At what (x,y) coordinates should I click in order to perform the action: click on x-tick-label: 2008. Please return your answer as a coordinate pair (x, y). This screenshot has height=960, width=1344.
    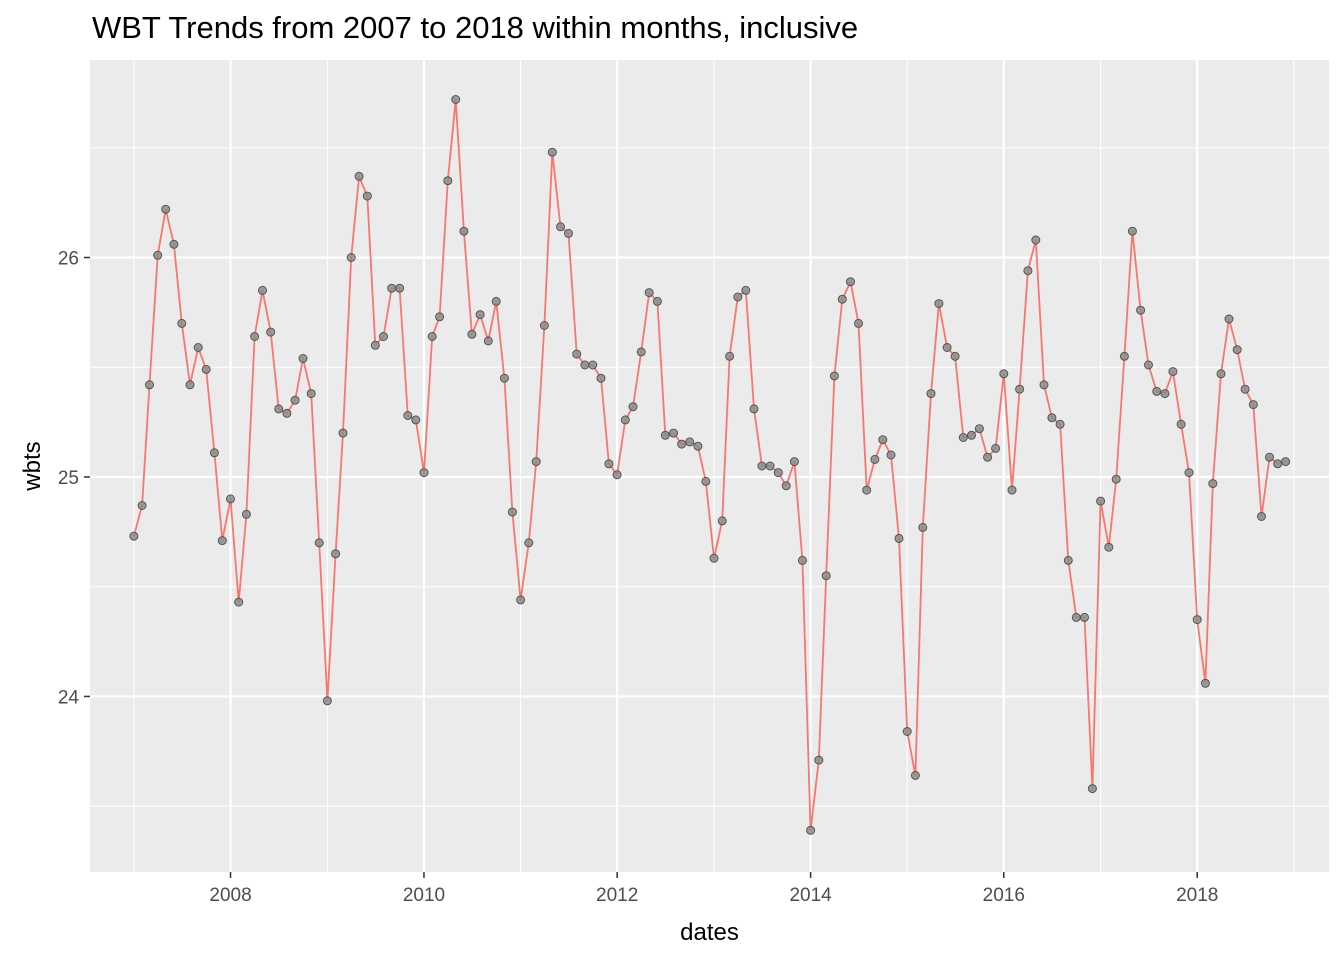
    Looking at the image, I should click on (230, 895).